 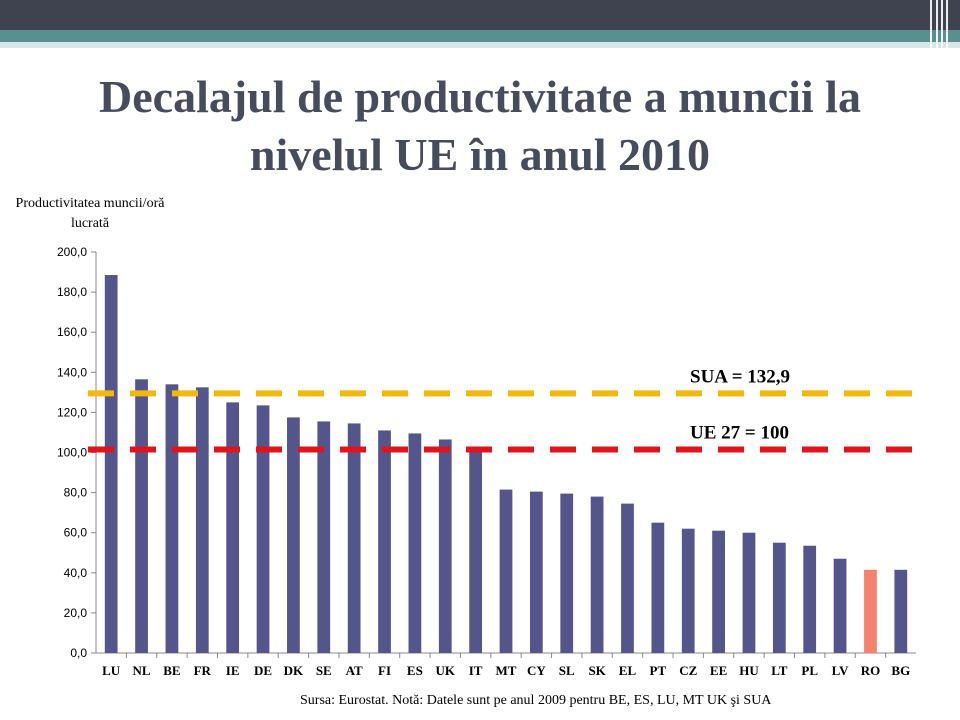 I want to click on bar-sk, so click(x=597, y=574).